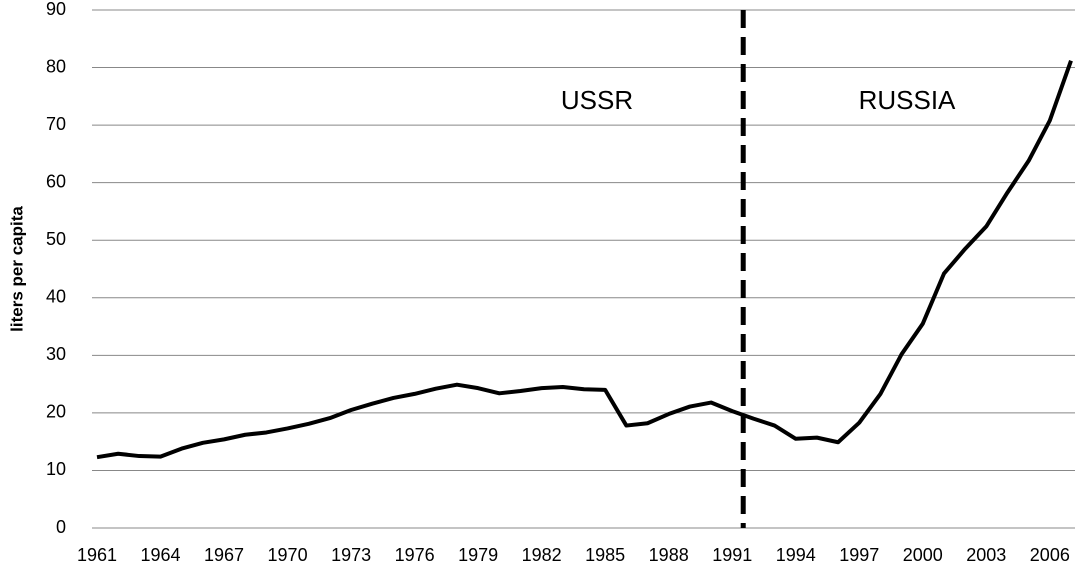  Describe the element at coordinates (56, 469) in the screenshot. I see `y-tick-label: 10` at that location.